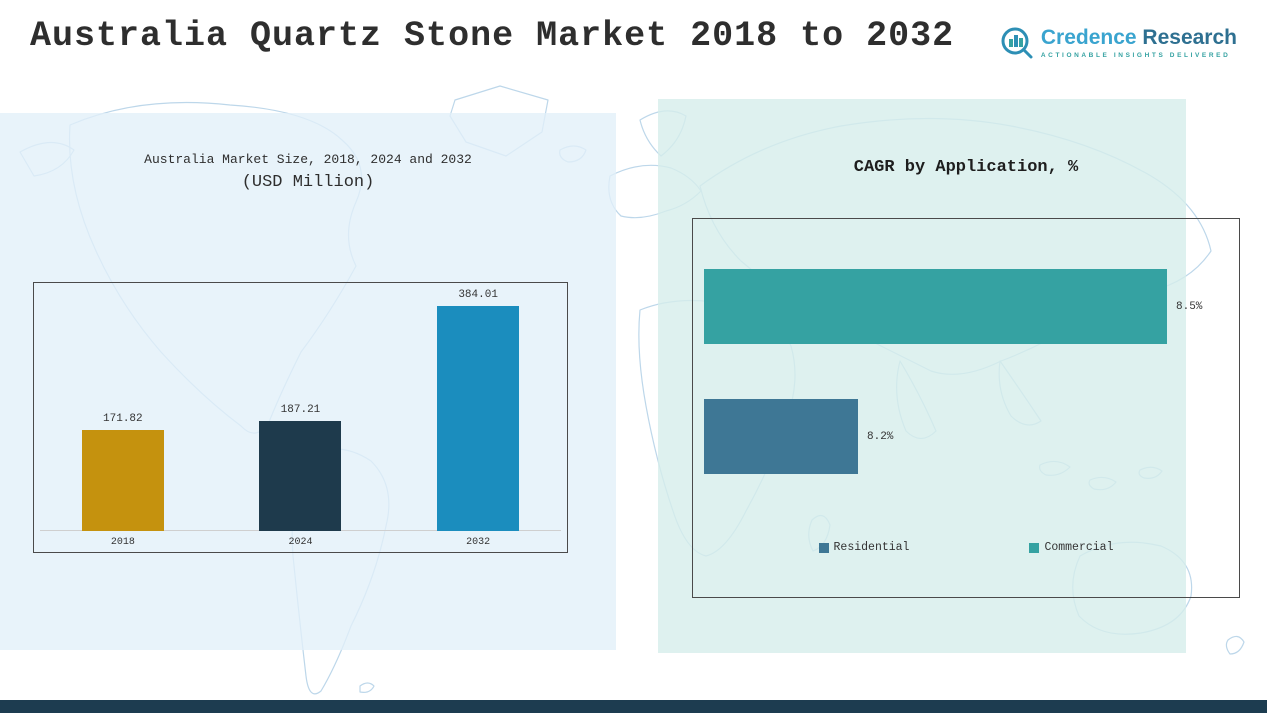 This screenshot has height=713, width=1267. What do you see at coordinates (1189, 306) in the screenshot?
I see `bar-value-label: 8.5%` at bounding box center [1189, 306].